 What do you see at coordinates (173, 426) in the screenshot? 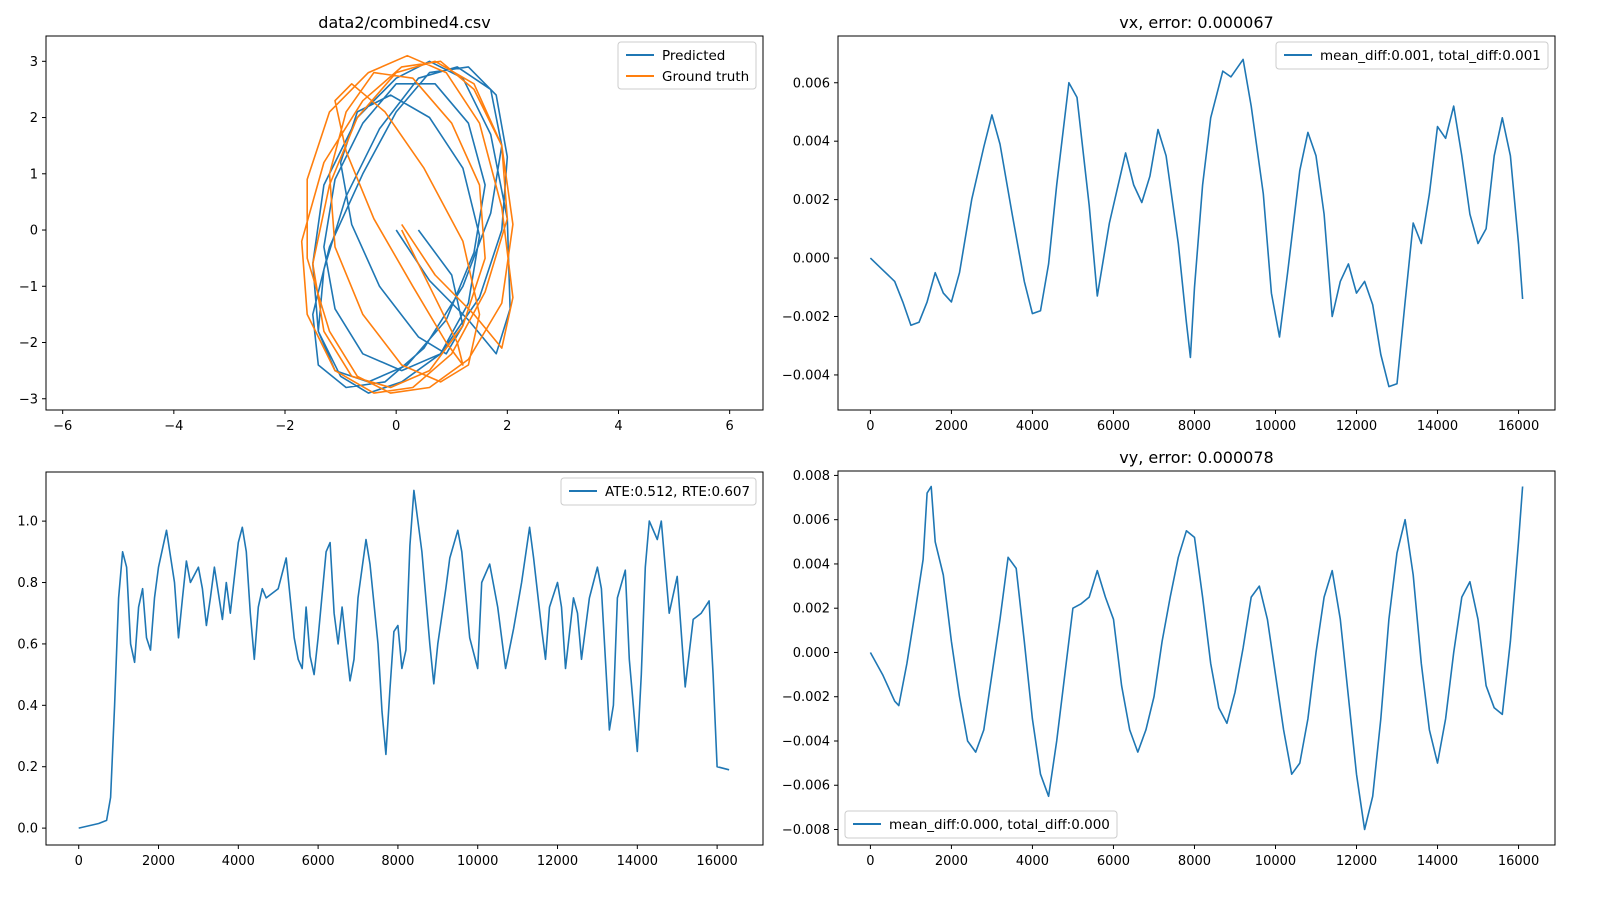
I see `x-tick-label: −4` at bounding box center [173, 426].